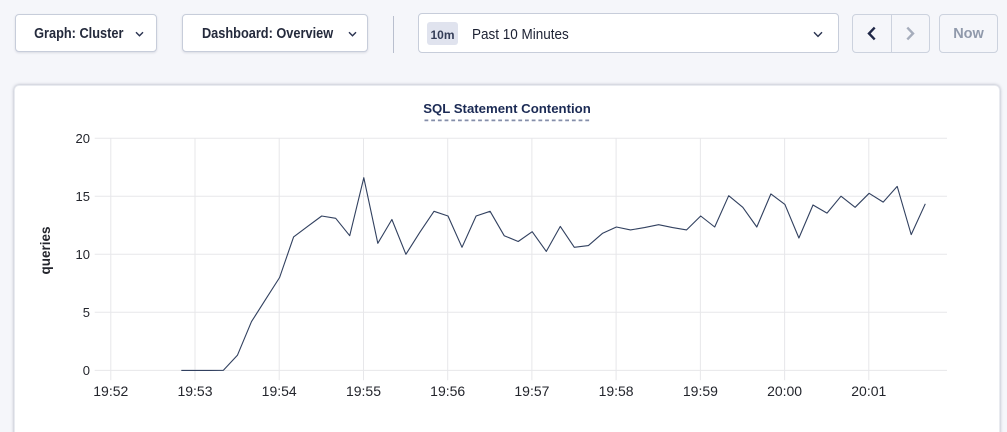 Image resolution: width=1007 pixels, height=432 pixels. Describe the element at coordinates (363, 391) in the screenshot. I see `svg-text: 19:55` at that location.